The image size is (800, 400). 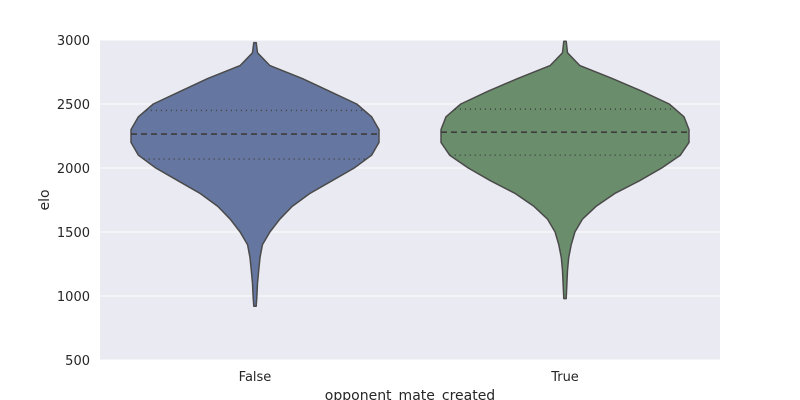 I want to click on x-tick-labels: False True, so click(x=409, y=377).